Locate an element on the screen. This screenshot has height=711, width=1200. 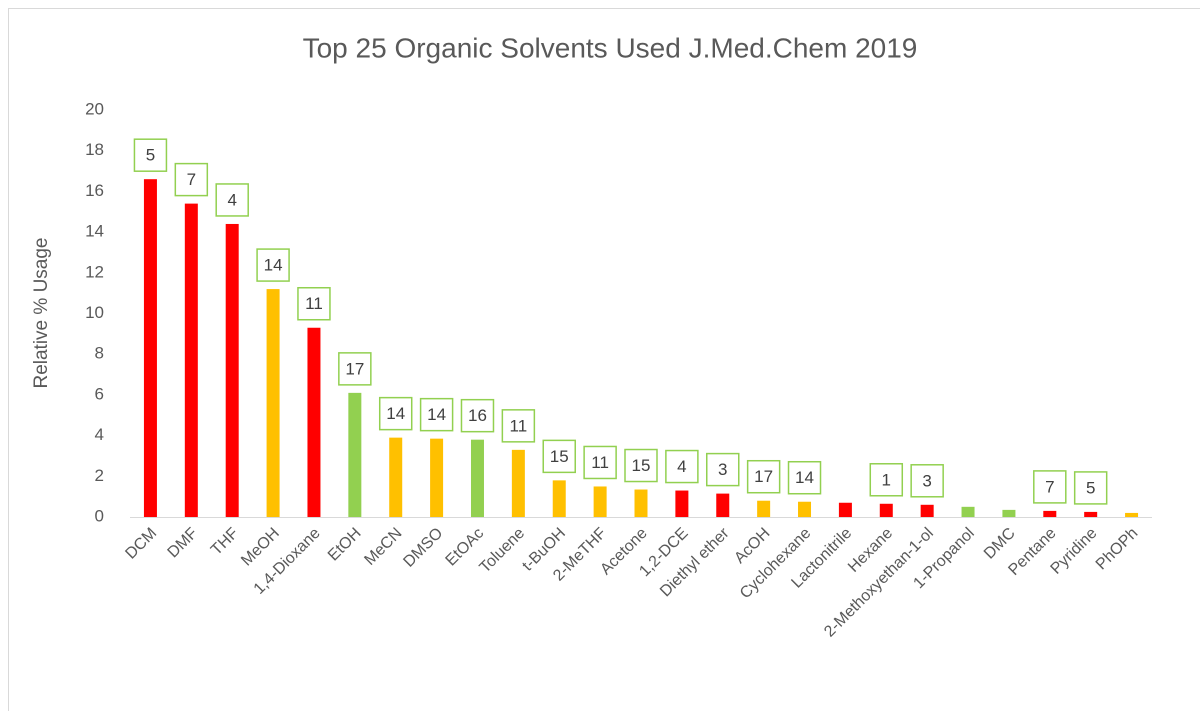
y-tick-label: 16 is located at coordinates (94, 190).